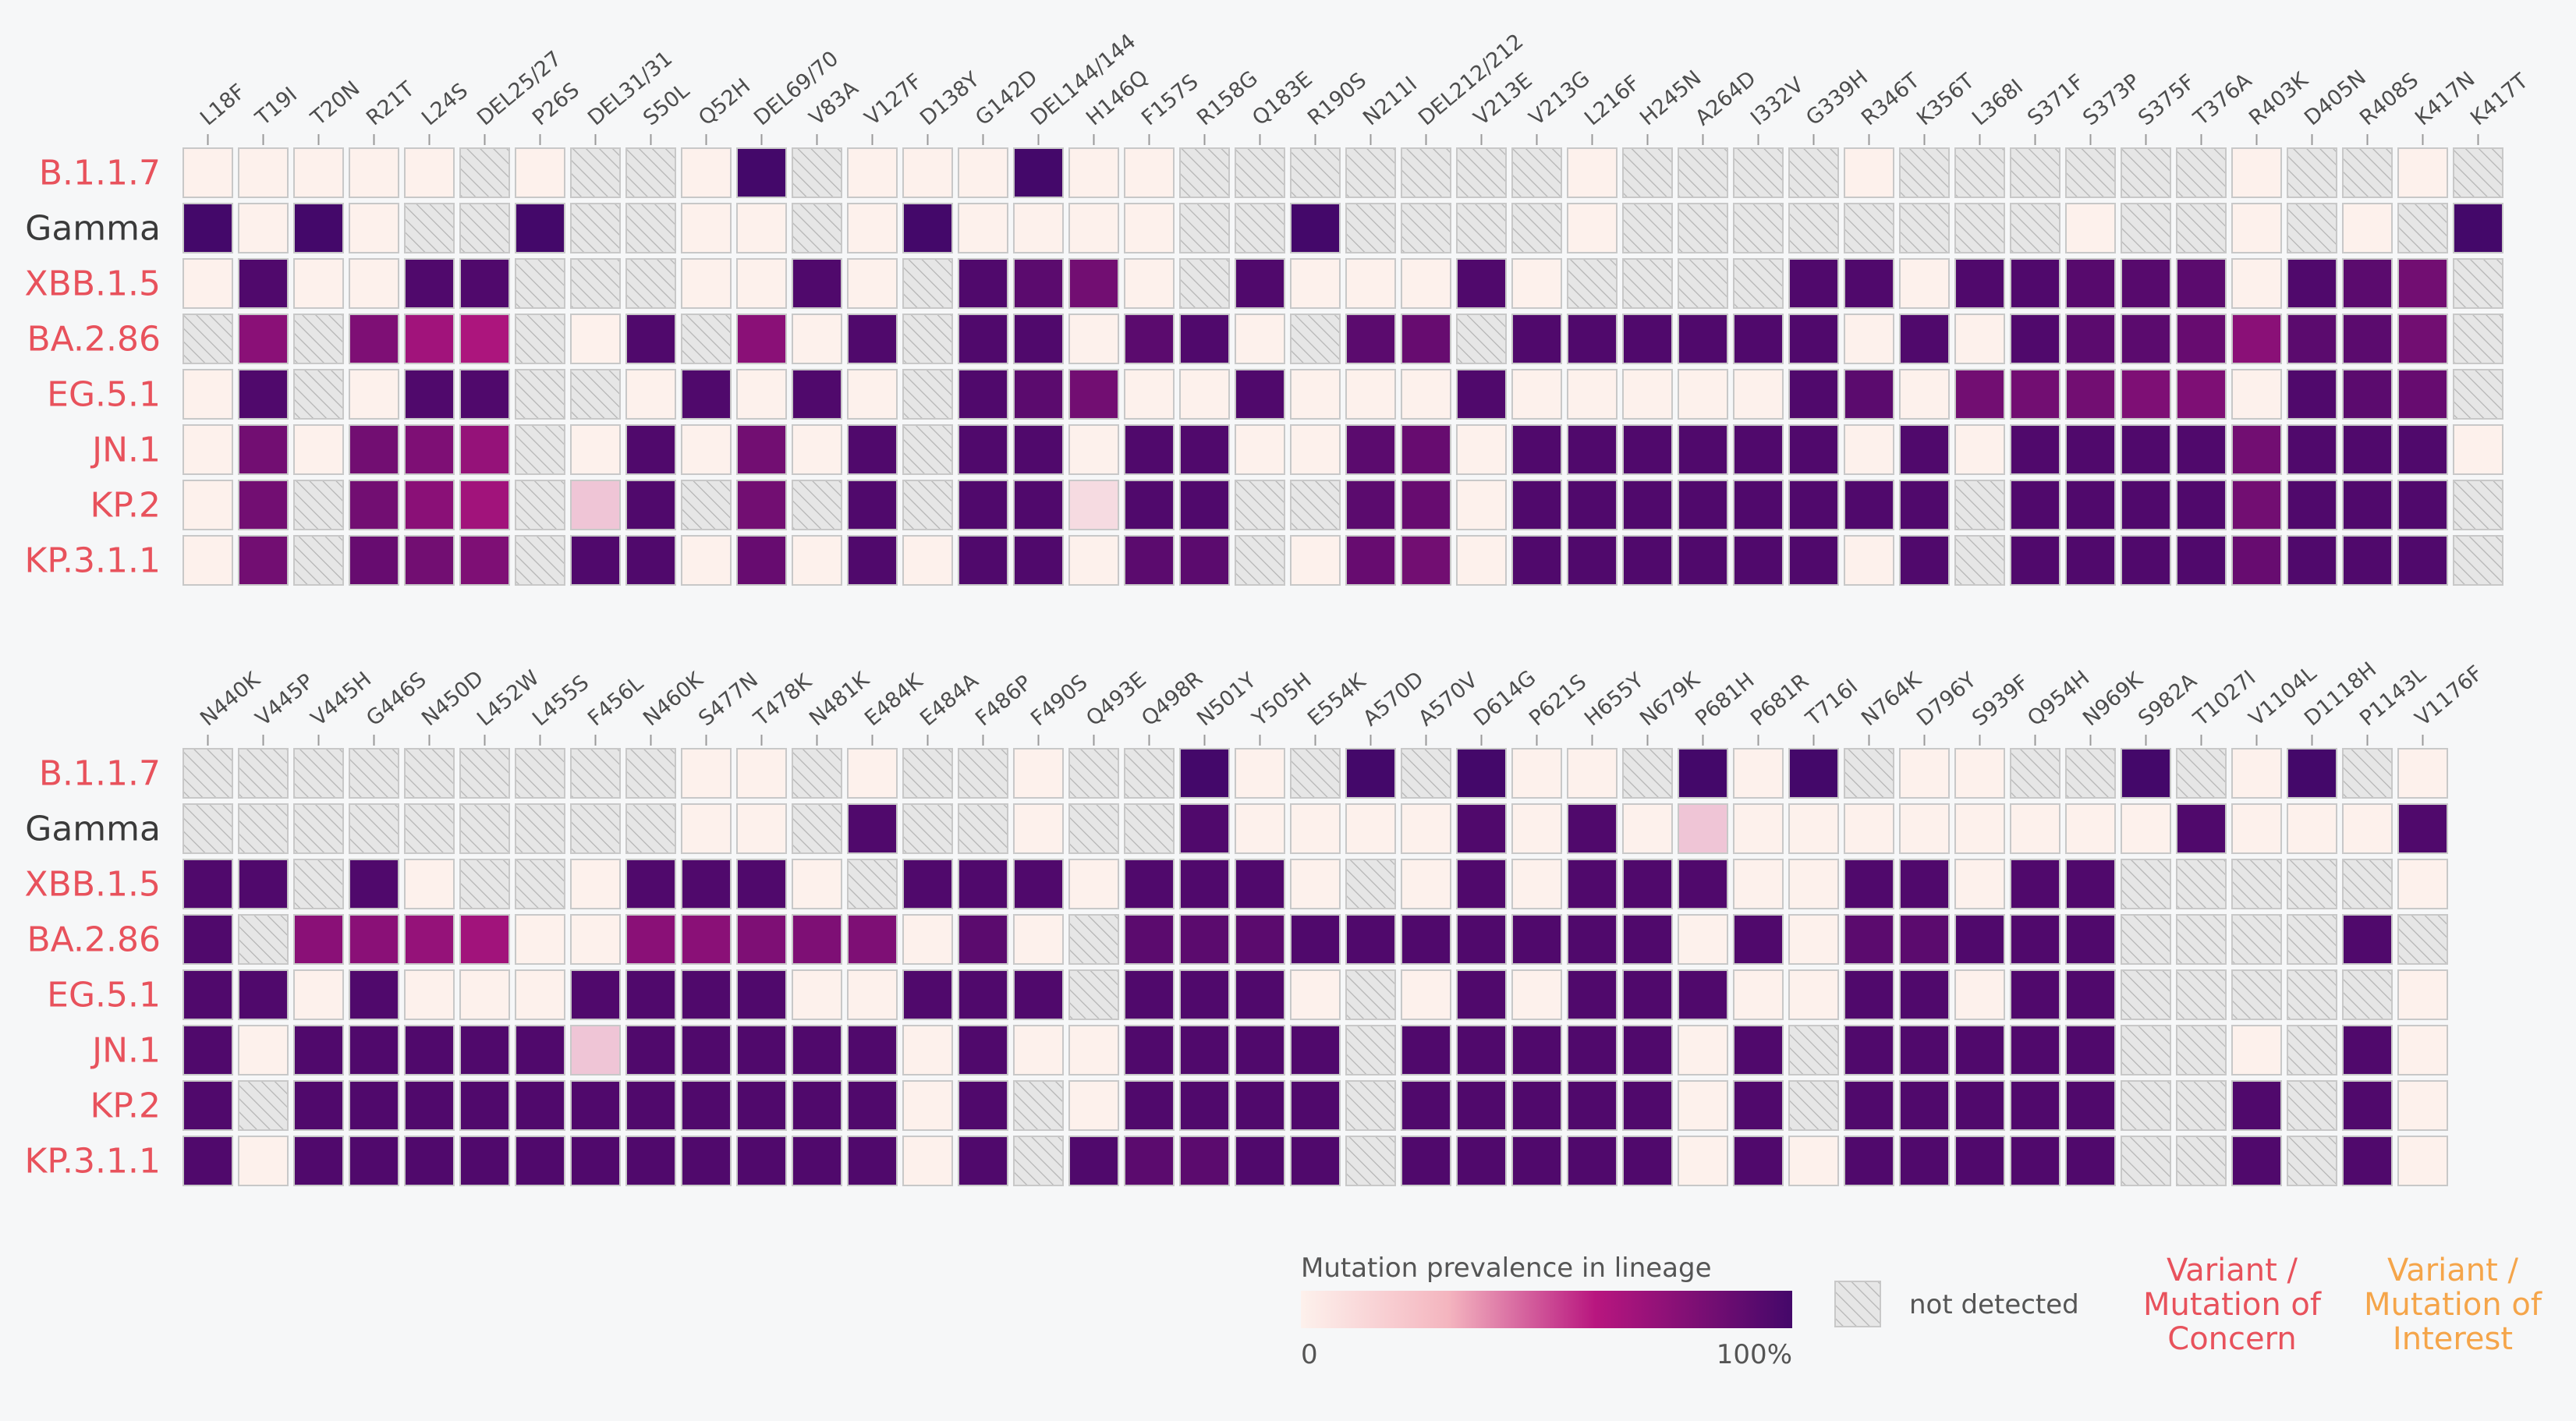  I want to click on mutation-label: S982A, so click(2168, 699).